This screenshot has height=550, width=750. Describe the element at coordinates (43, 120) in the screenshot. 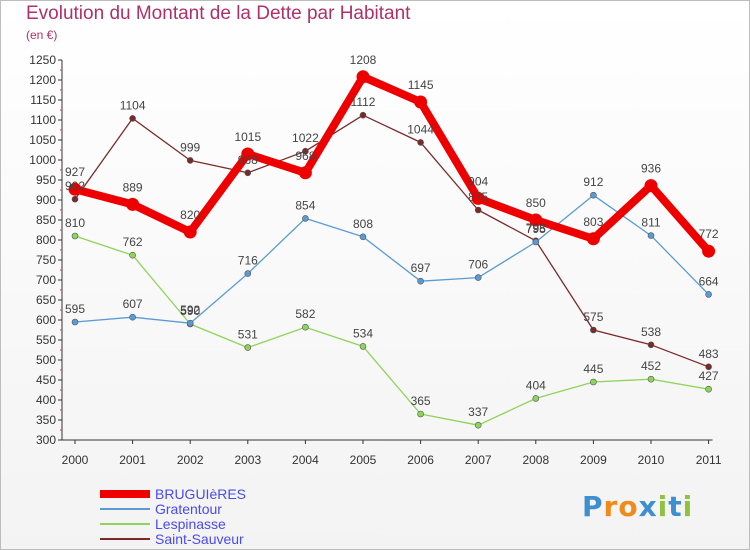

I see `y-tick-label: 1100` at that location.